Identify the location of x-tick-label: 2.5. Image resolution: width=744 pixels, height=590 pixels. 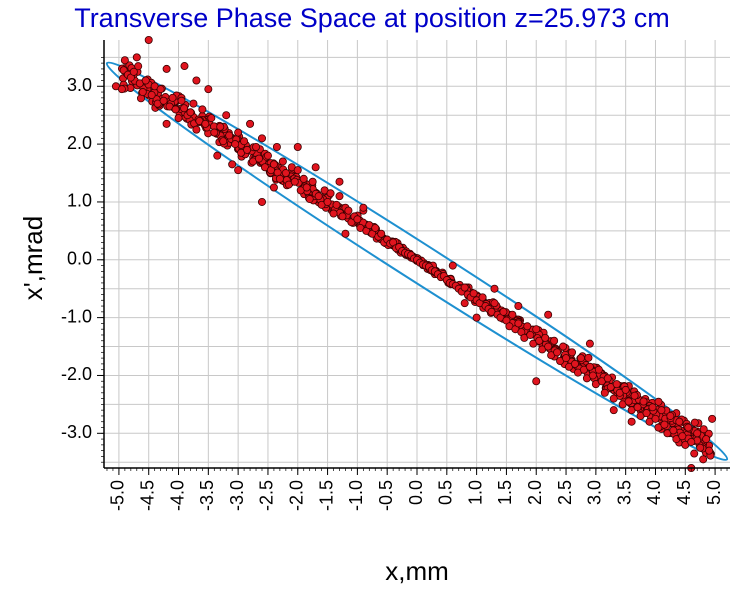
(565, 492).